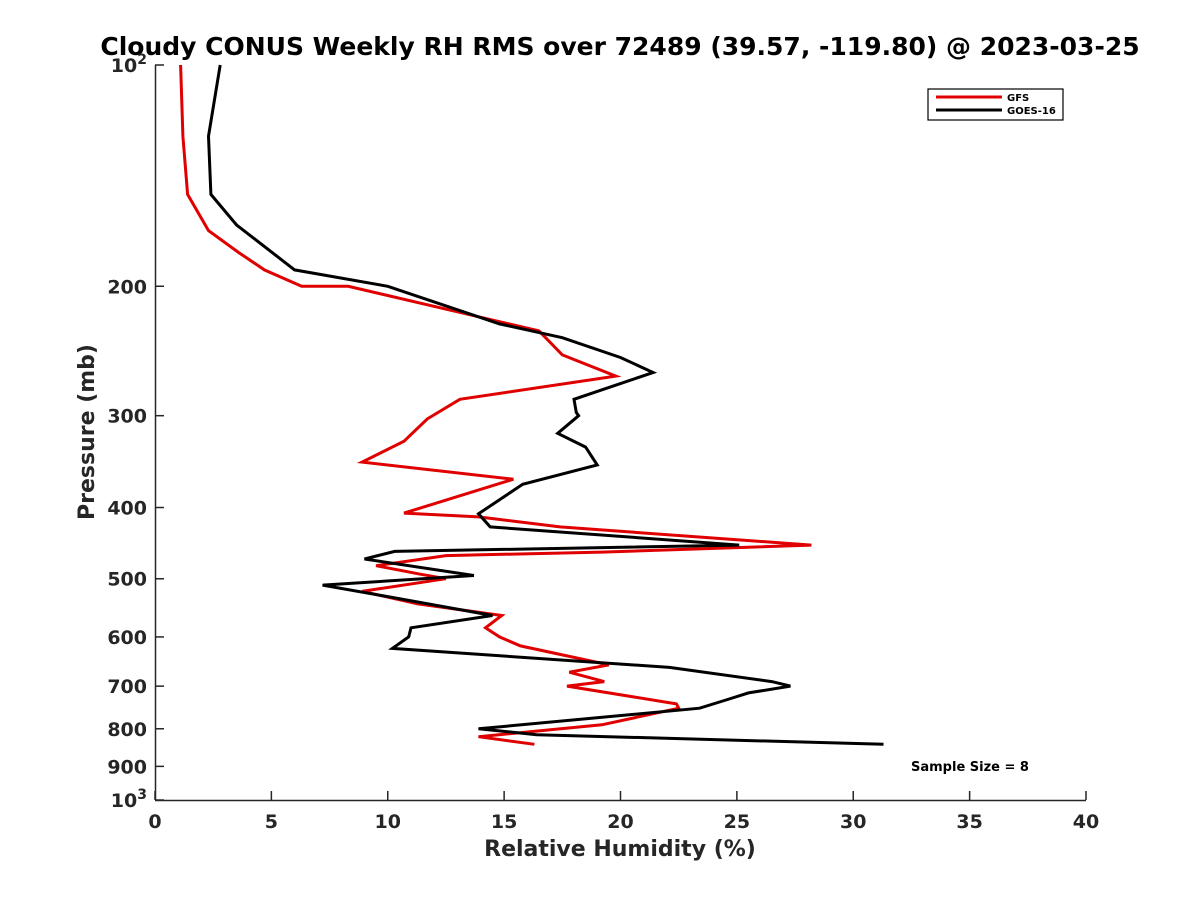 Image resolution: width=1200 pixels, height=900 pixels. Describe the element at coordinates (127, 687) in the screenshot. I see `y-tick-label: 700` at that location.